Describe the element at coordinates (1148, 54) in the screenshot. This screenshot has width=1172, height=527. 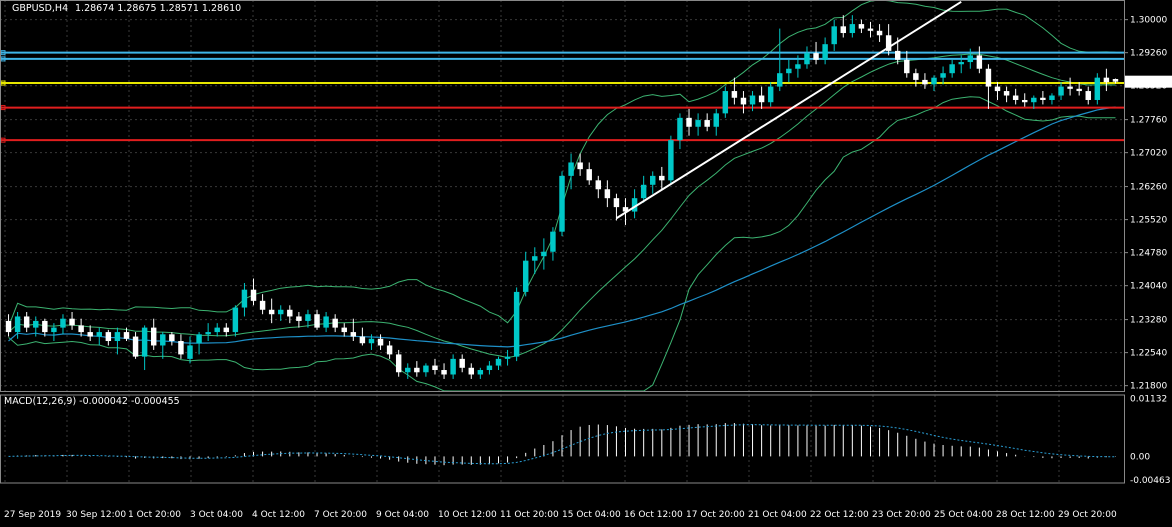
I see `price-tick-label: 1.29260` at that location.